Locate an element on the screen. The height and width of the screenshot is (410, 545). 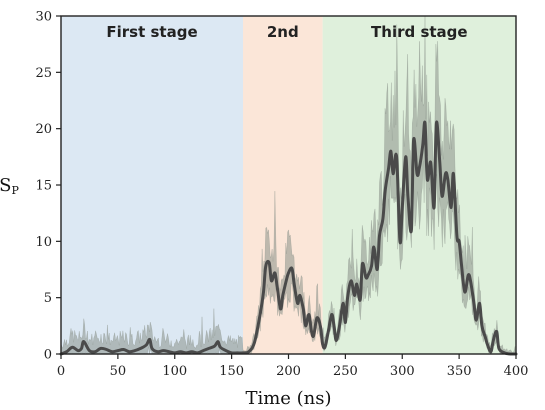
x-tick-label: 50 is located at coordinates (118, 371).